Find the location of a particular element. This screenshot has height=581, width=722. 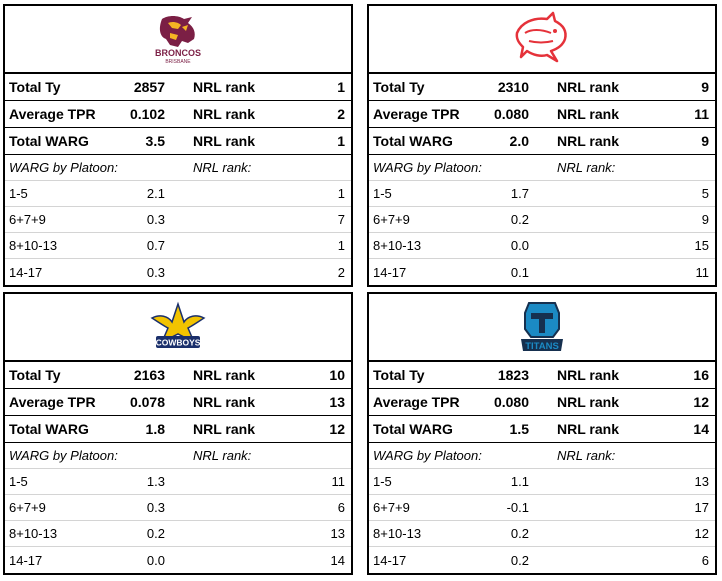

total-ty-value: 2310 is located at coordinates (513, 87).